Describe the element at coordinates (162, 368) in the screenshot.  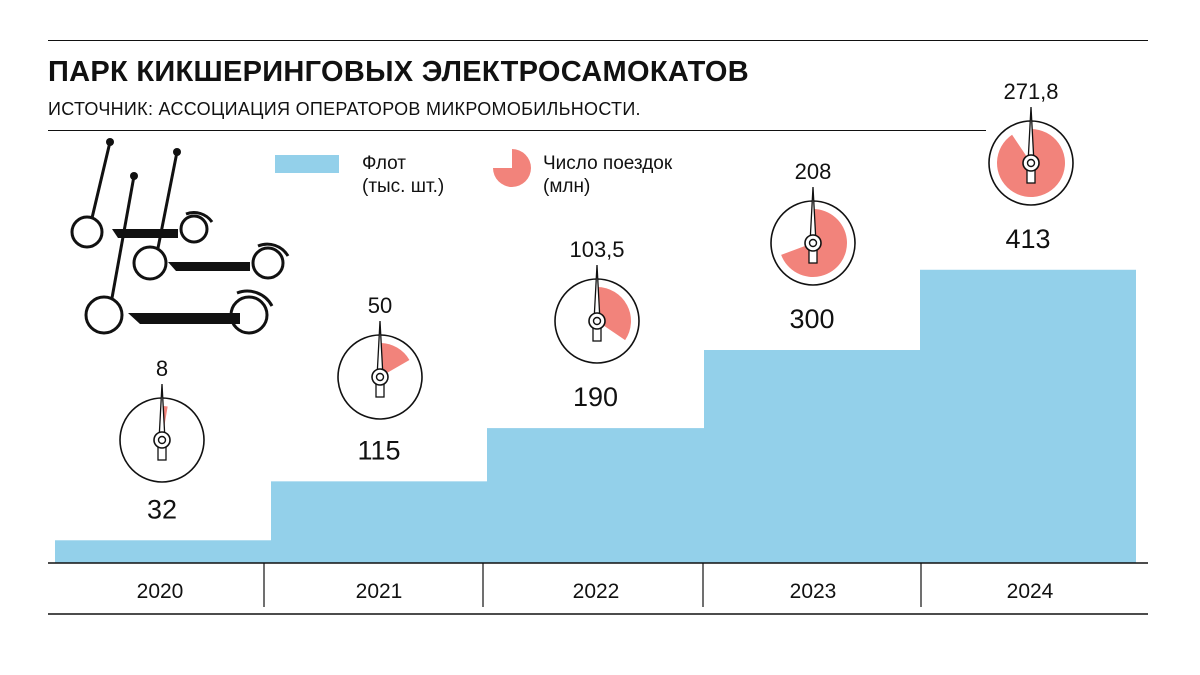
I see `trips-value-2020: 8` at that location.